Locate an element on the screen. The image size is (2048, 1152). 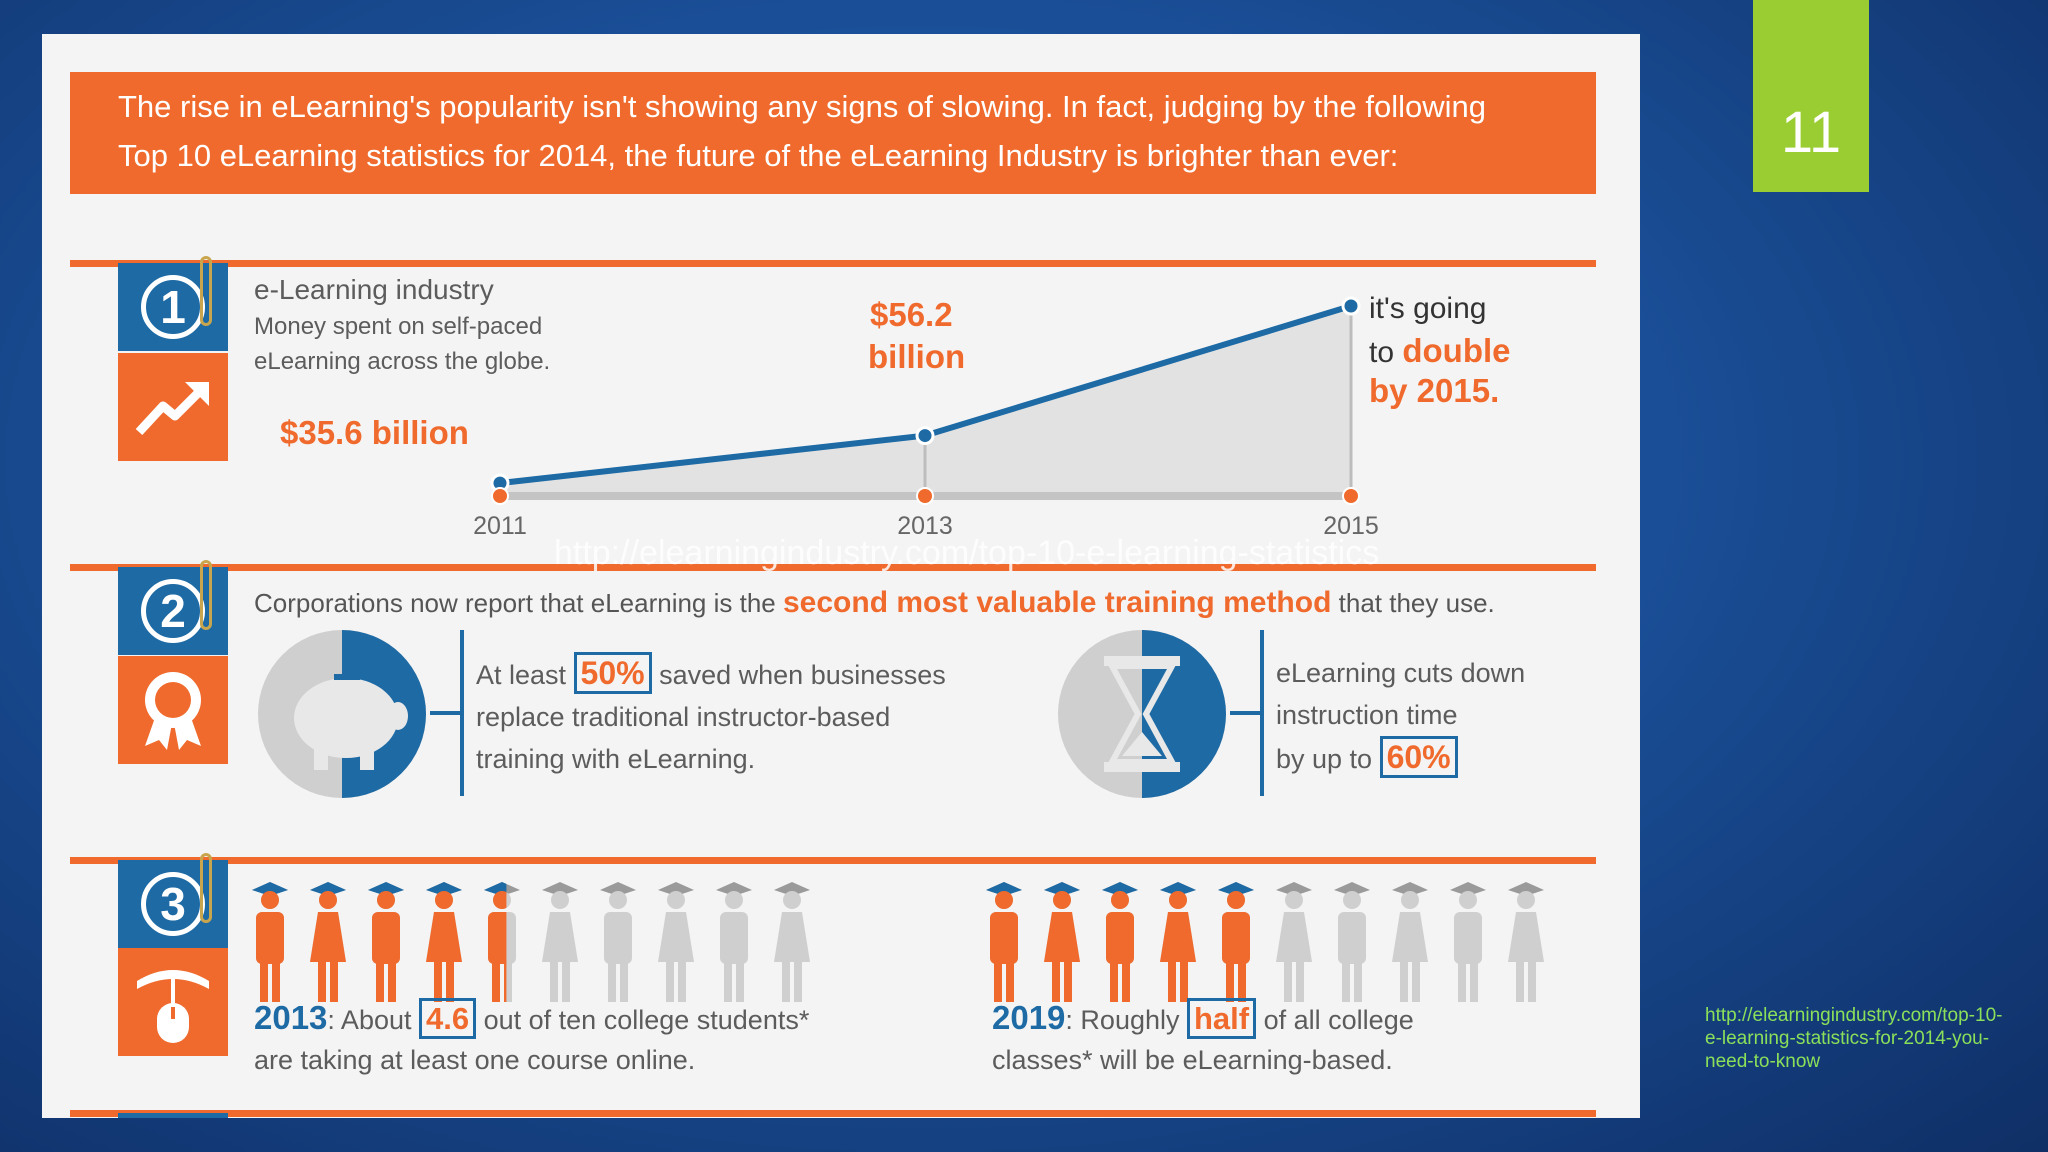
x-tick-label: 2013 is located at coordinates (925, 526).